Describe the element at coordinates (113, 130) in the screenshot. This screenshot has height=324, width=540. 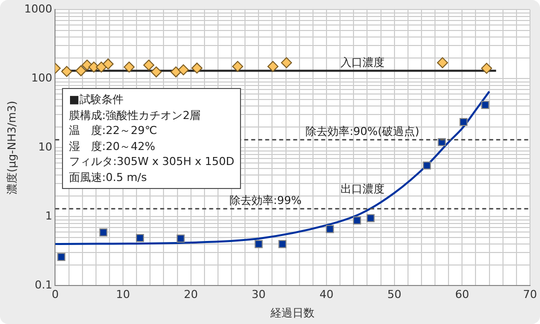
I see `annotation: 温 度:22～29℃` at that location.